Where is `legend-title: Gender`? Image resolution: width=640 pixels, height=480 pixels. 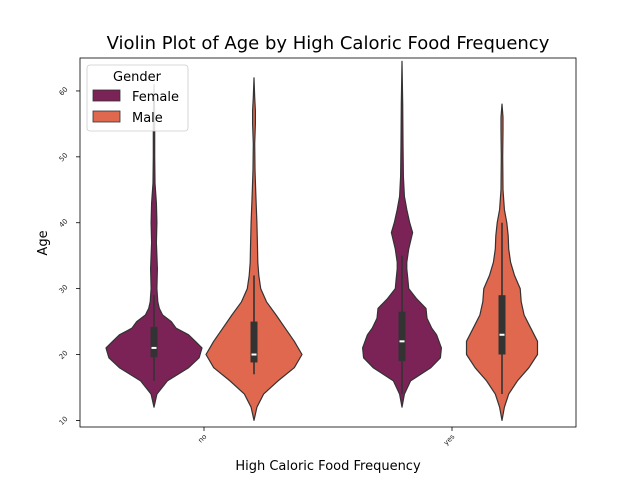 legend-title: Gender is located at coordinates (137, 77).